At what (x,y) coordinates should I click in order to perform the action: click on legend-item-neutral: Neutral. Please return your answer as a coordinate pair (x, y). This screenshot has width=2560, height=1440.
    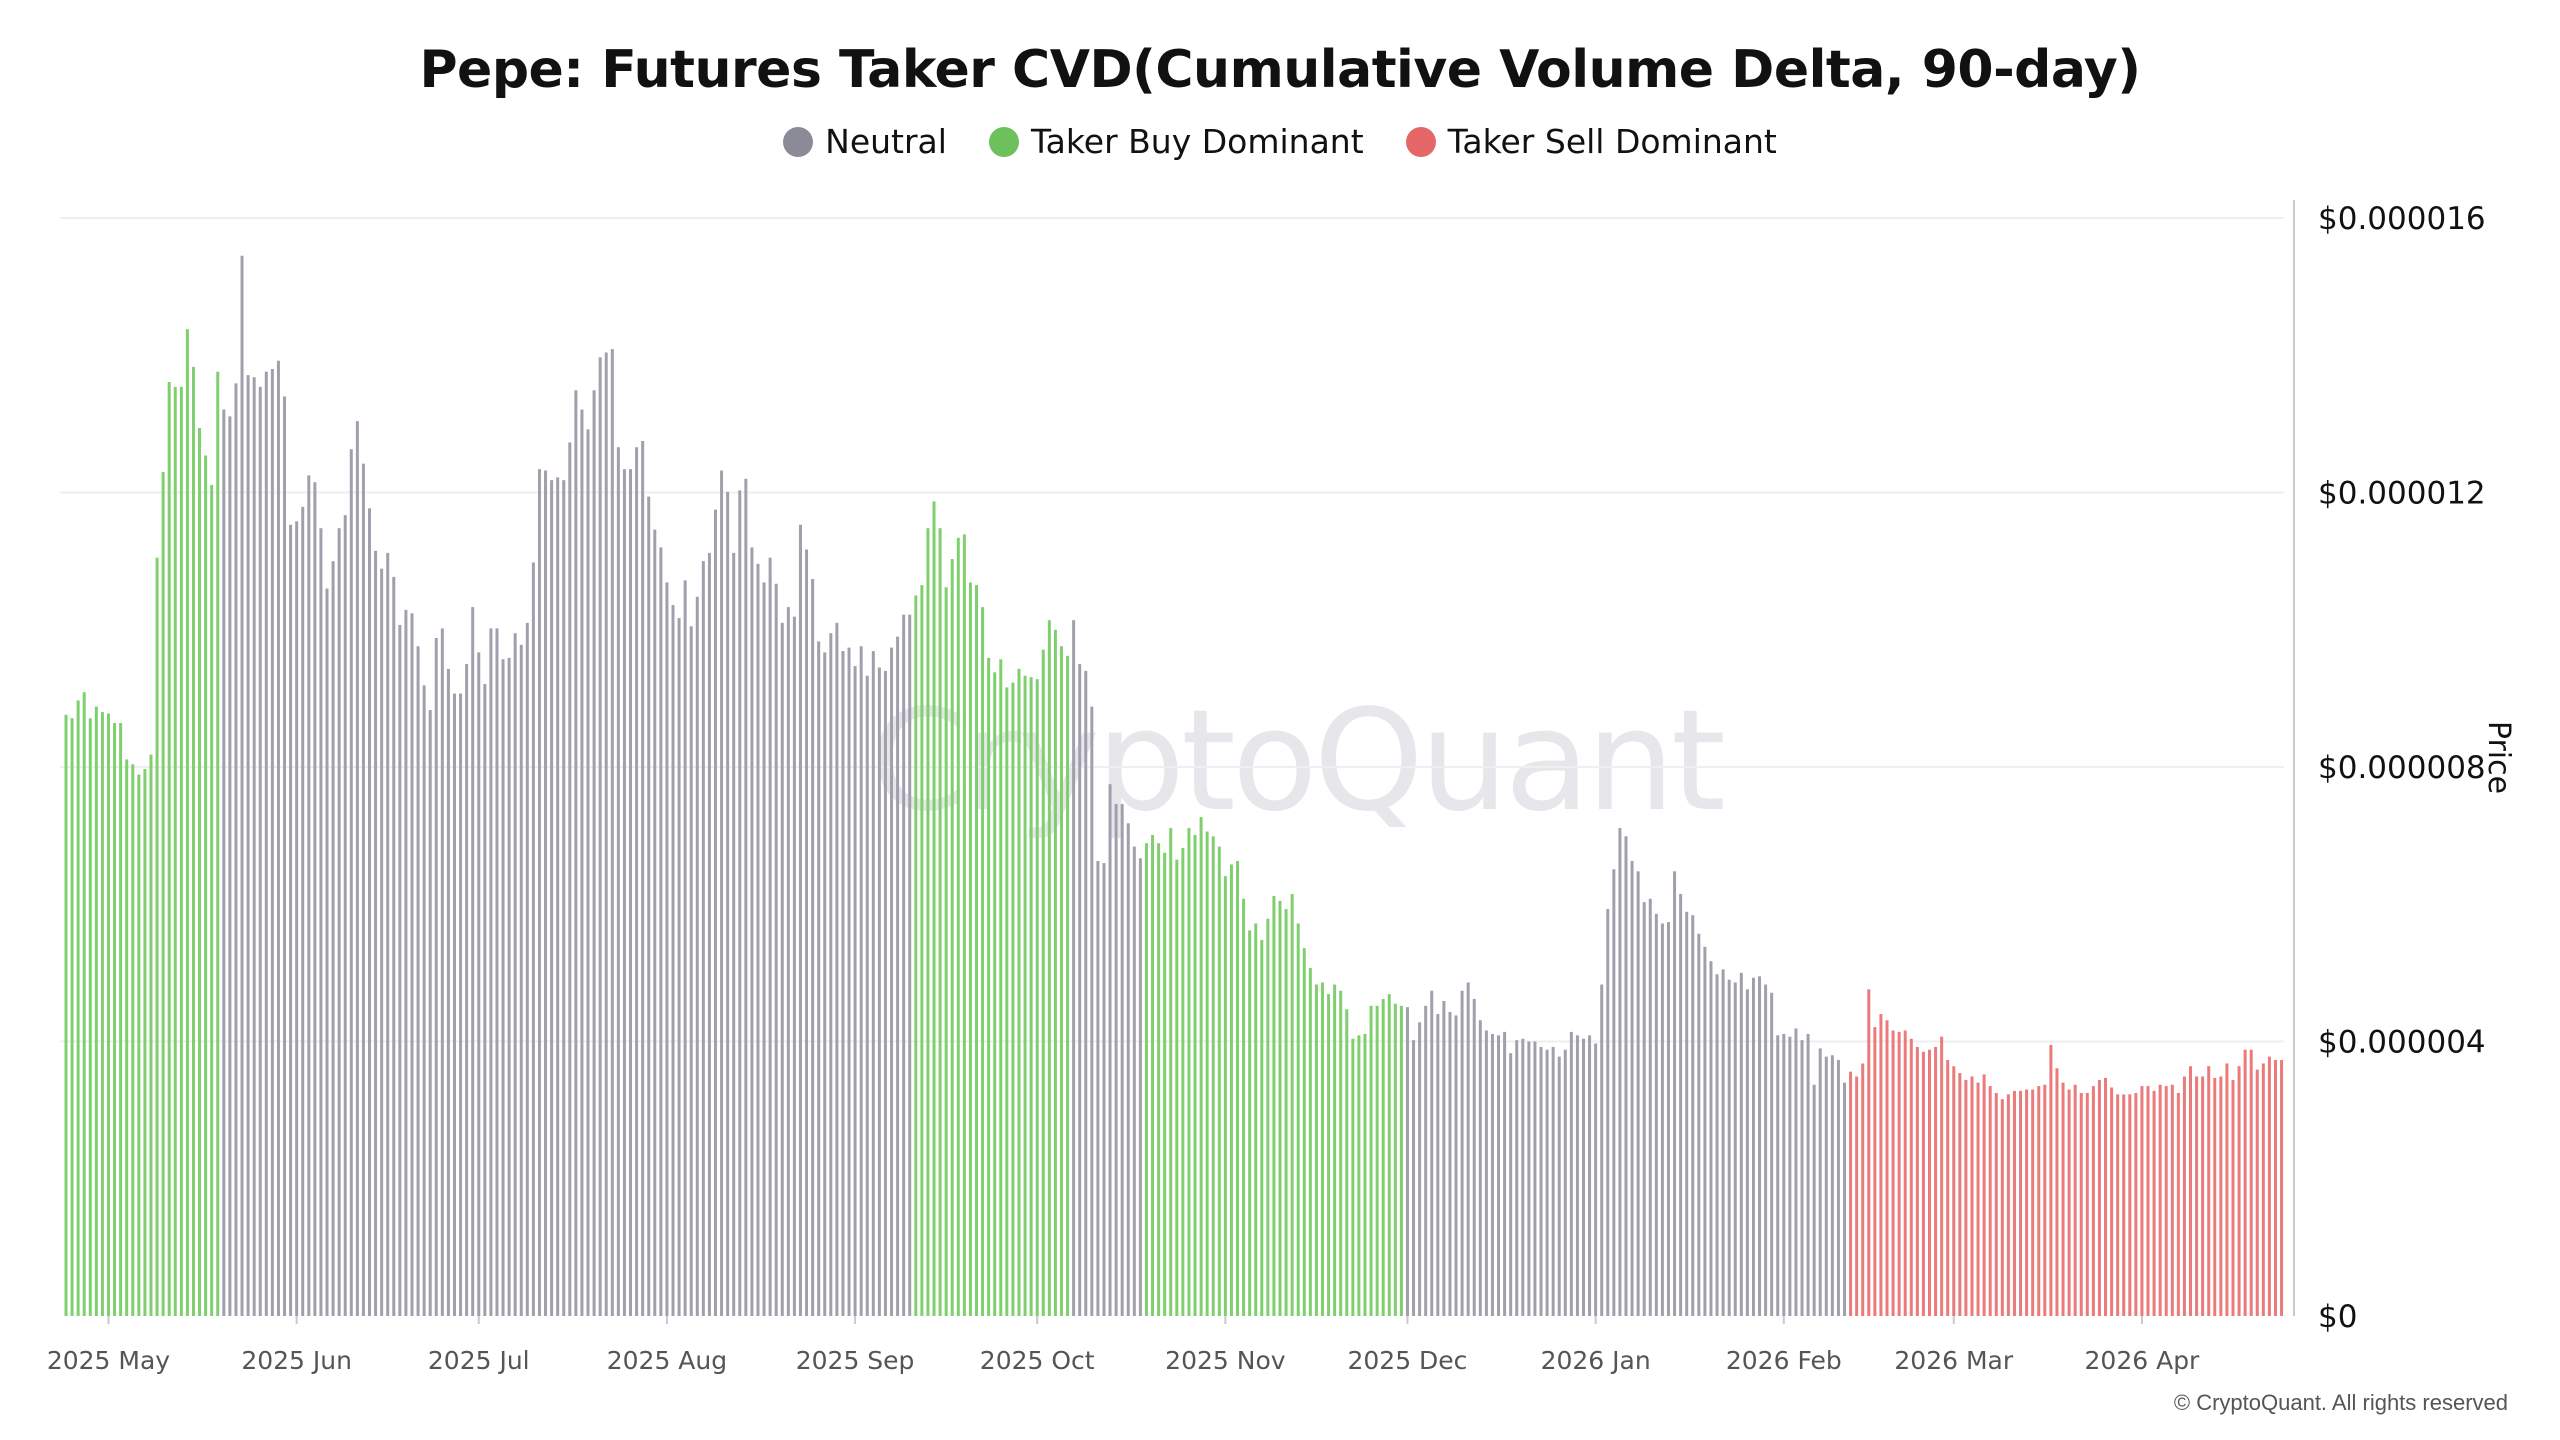
    Looking at the image, I should click on (865, 141).